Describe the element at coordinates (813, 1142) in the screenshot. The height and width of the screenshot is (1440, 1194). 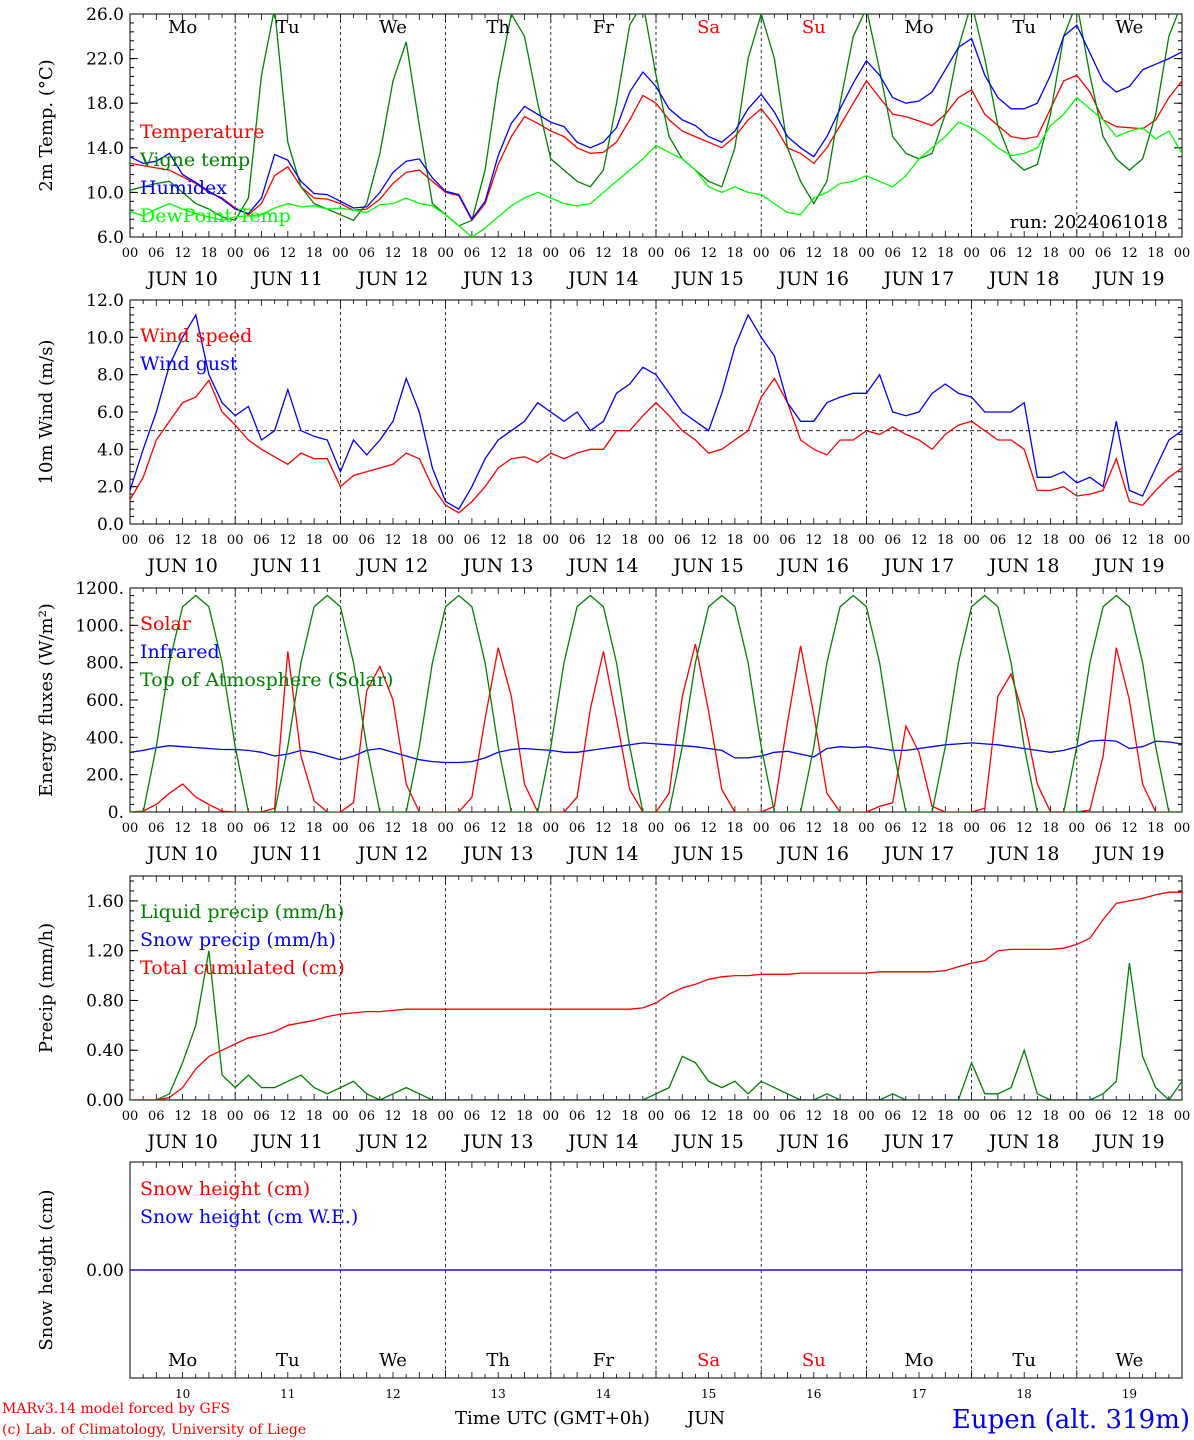
I see `x-day-label: JUN 16` at that location.